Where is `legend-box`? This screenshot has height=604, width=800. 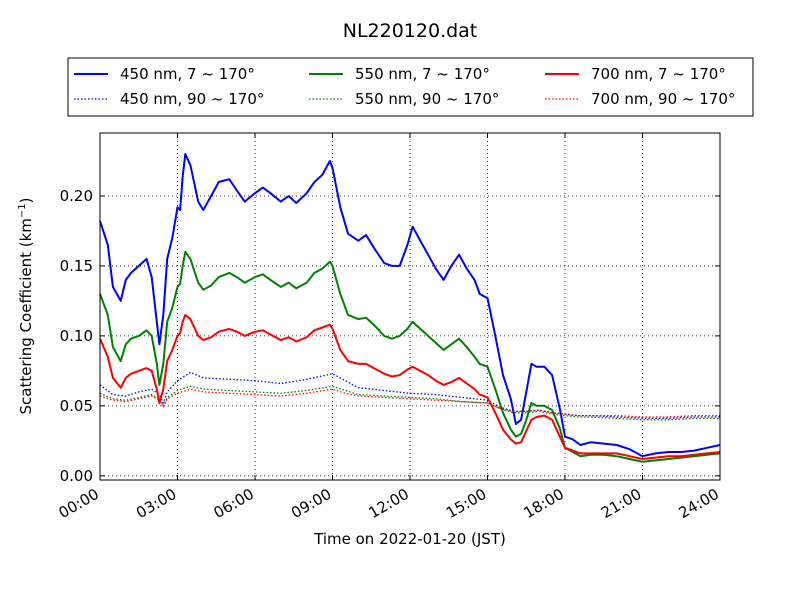
legend-box is located at coordinates (410, 87).